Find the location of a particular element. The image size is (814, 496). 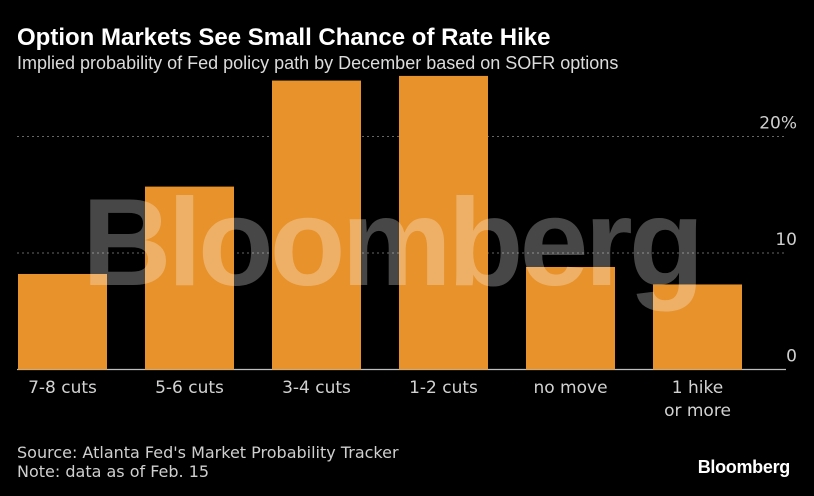

y-tick-label: 0 is located at coordinates (791, 357).